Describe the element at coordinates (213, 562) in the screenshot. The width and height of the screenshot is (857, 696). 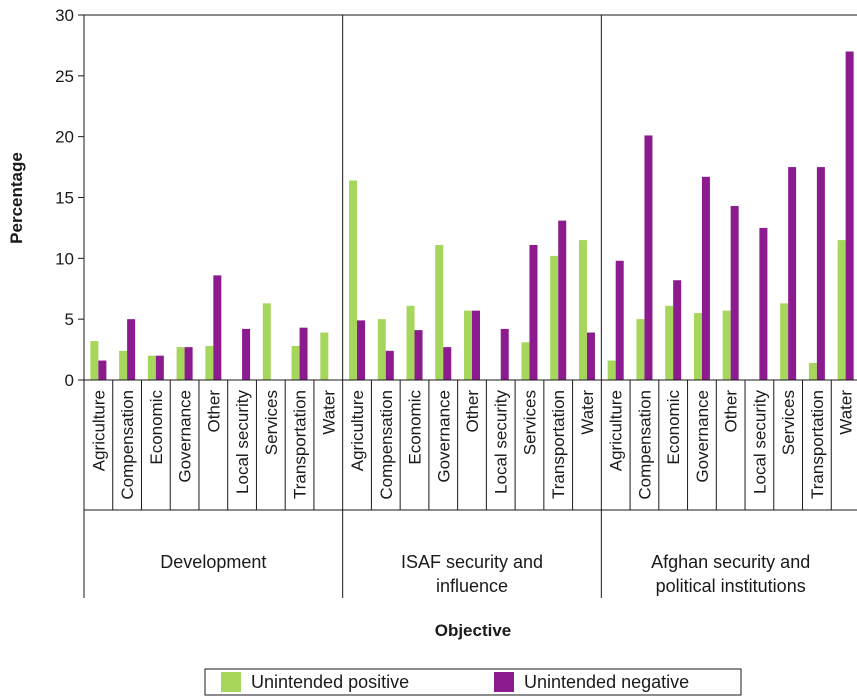
I see `group-label: Development` at that location.